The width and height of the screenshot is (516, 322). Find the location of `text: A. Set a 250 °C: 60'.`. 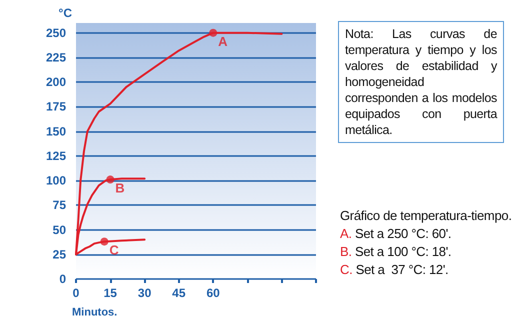

text: A. Set a 250 °C: 60'. is located at coordinates (396, 234).